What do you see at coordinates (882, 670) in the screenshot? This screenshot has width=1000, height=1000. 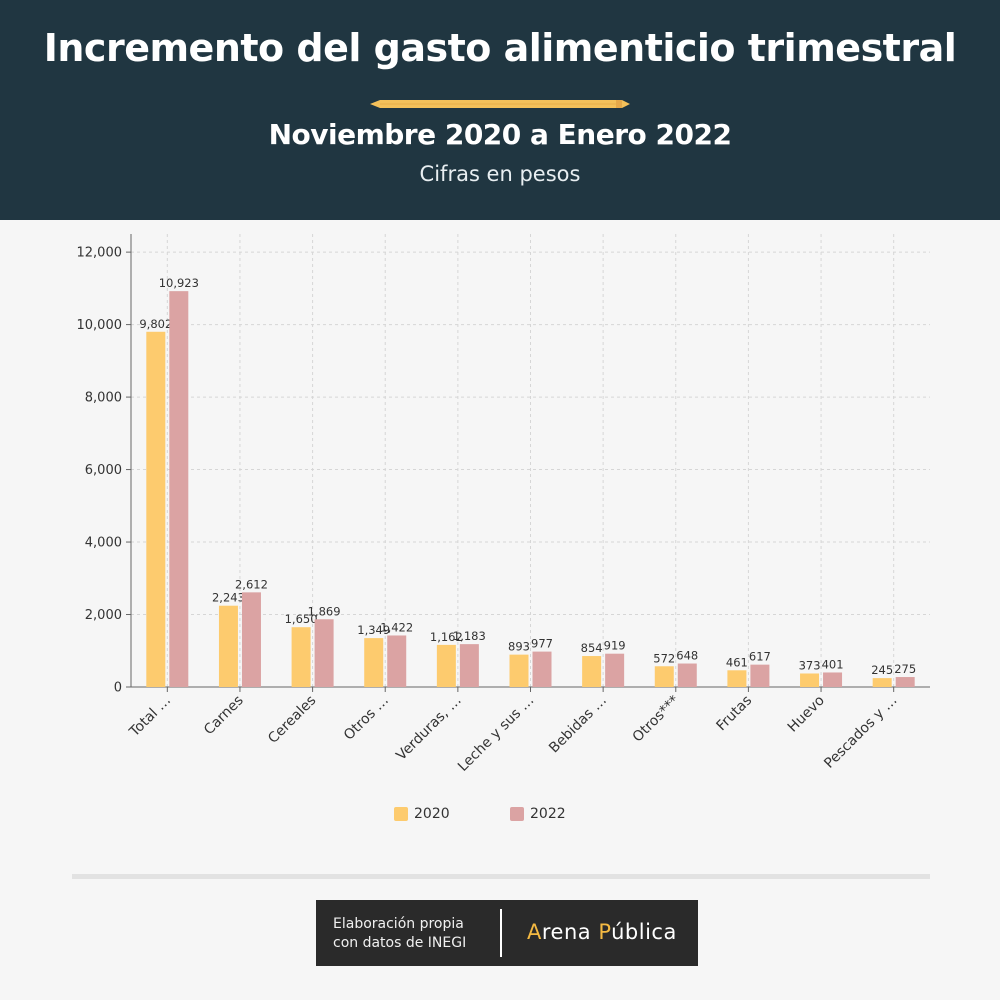 I see `data-label: 245` at bounding box center [882, 670].